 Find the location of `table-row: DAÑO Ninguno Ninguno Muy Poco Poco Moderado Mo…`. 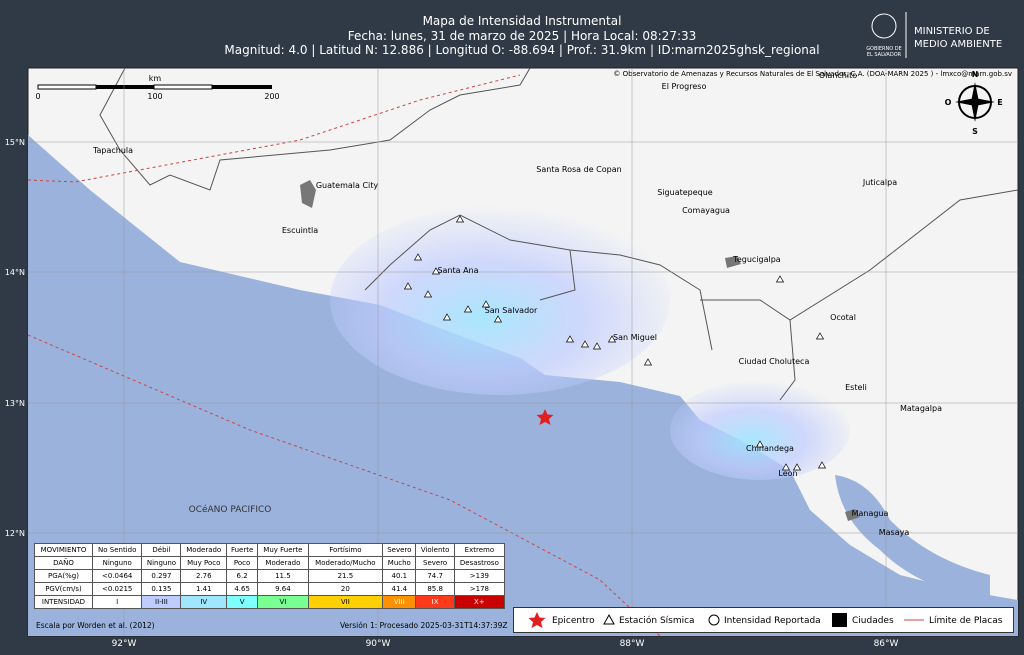

table-row: DAÑO Ninguno Ninguno Muy Poco Poco Moderado Mo… is located at coordinates (270, 563).